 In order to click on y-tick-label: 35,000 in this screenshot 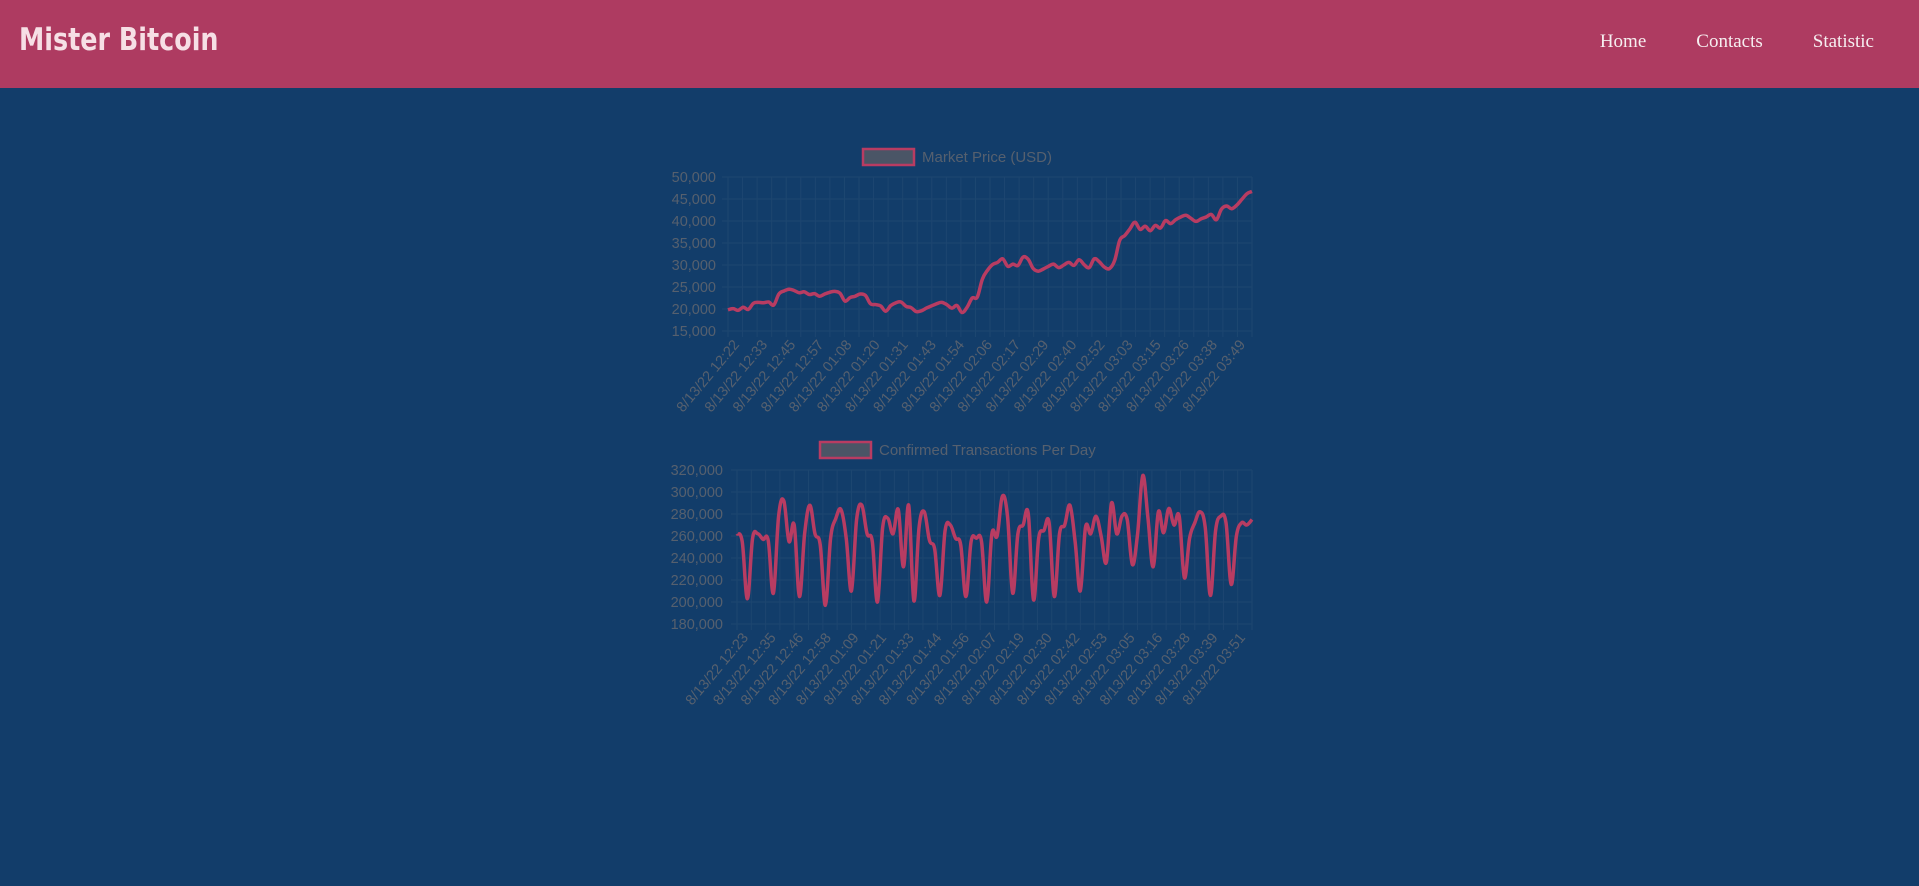, I will do `click(694, 244)`.